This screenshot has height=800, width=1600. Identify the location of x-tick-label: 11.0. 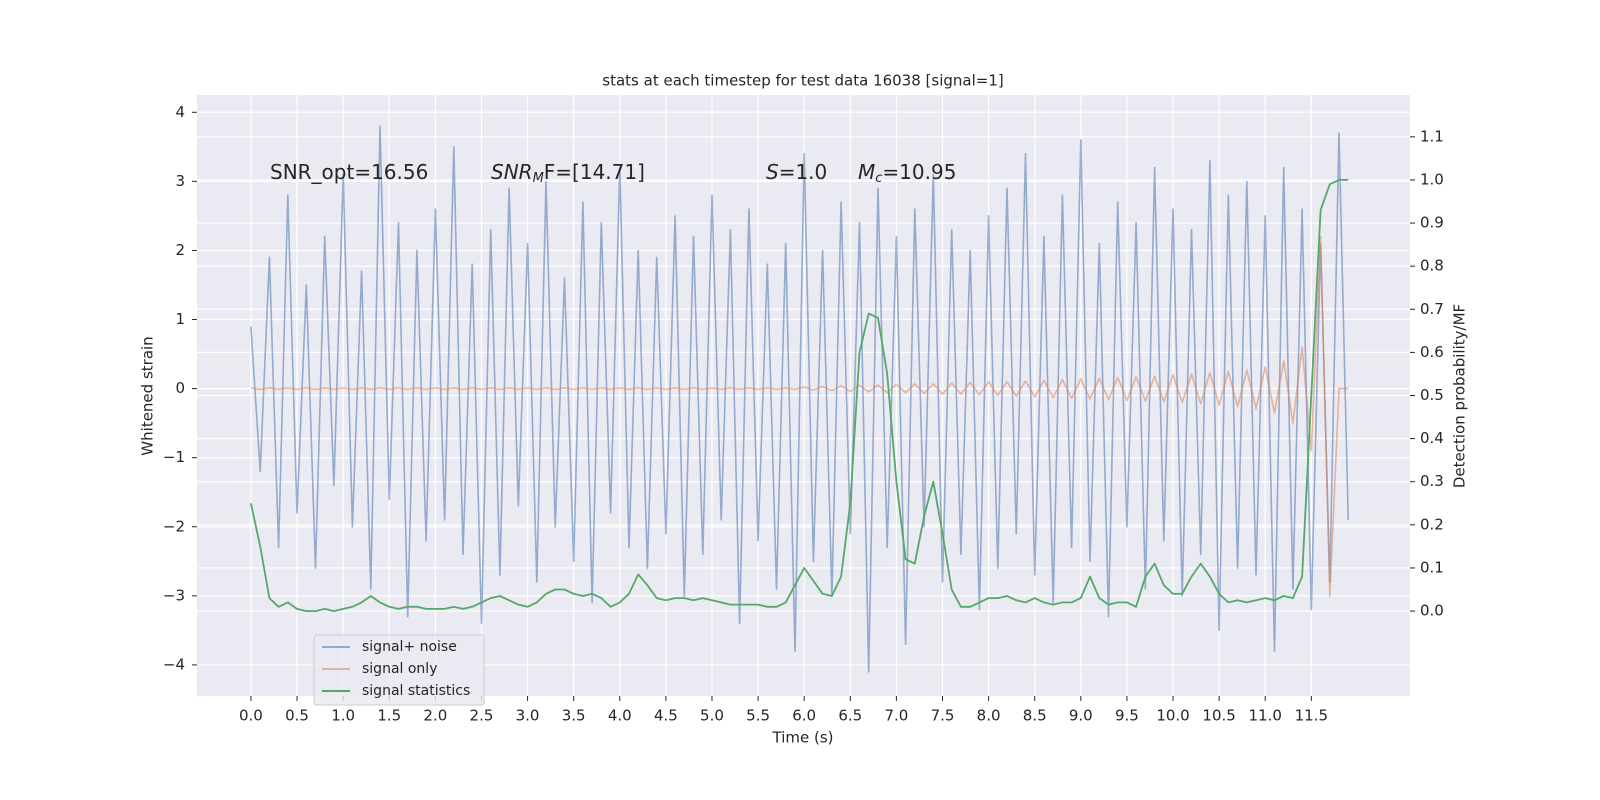
(1265, 716).